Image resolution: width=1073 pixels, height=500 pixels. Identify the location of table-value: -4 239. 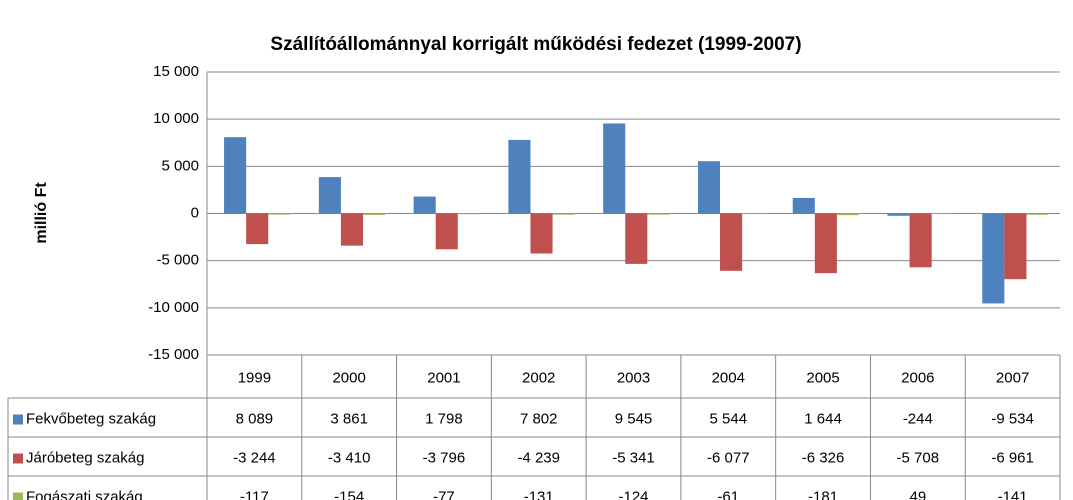
(538, 457).